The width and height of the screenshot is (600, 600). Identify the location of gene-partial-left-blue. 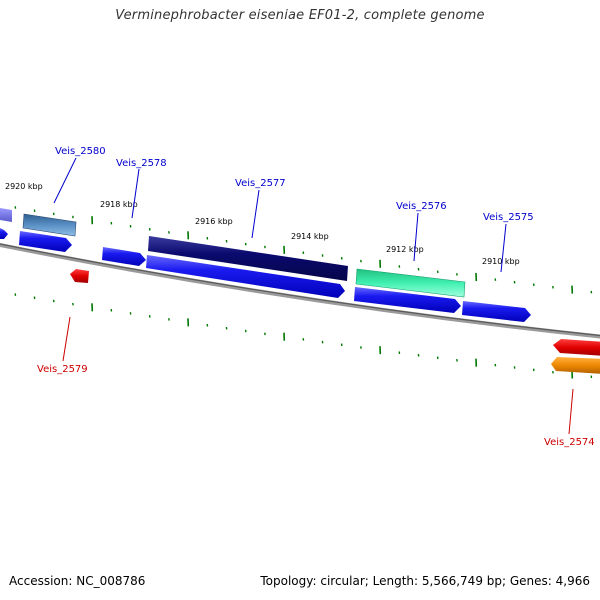
(4, 233).